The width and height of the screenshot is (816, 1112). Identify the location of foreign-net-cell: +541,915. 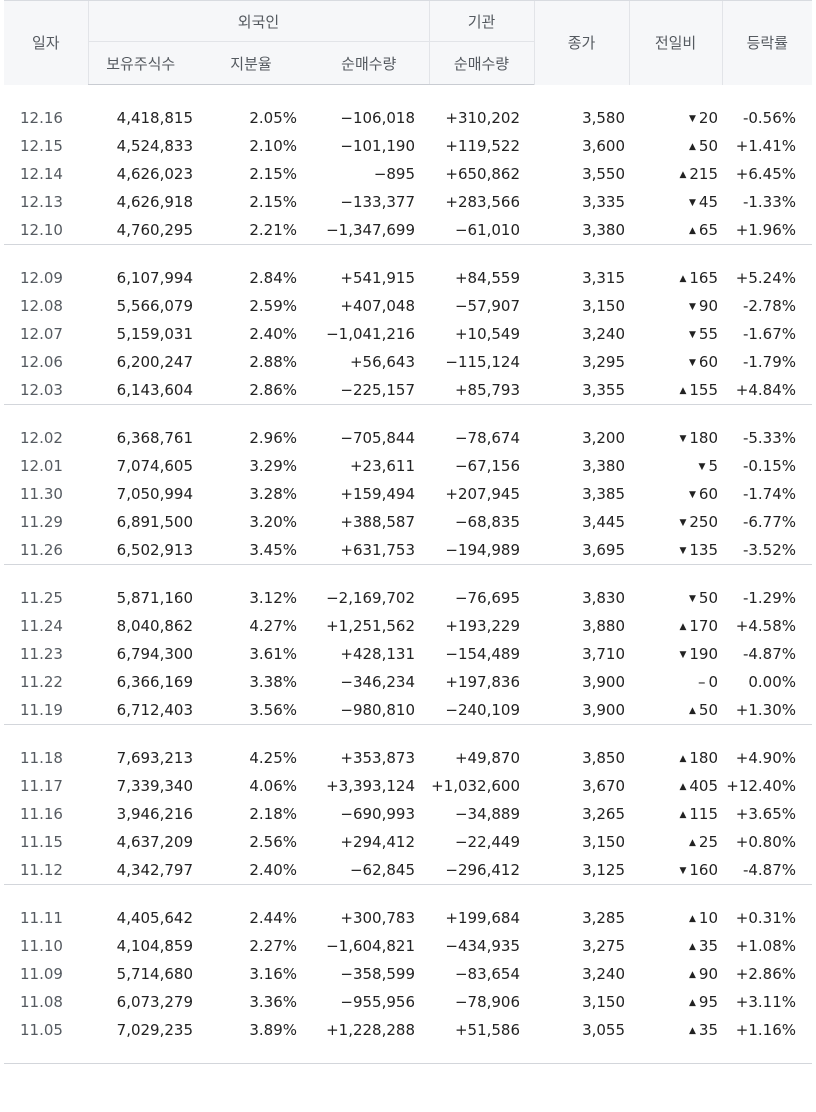
(378, 278).